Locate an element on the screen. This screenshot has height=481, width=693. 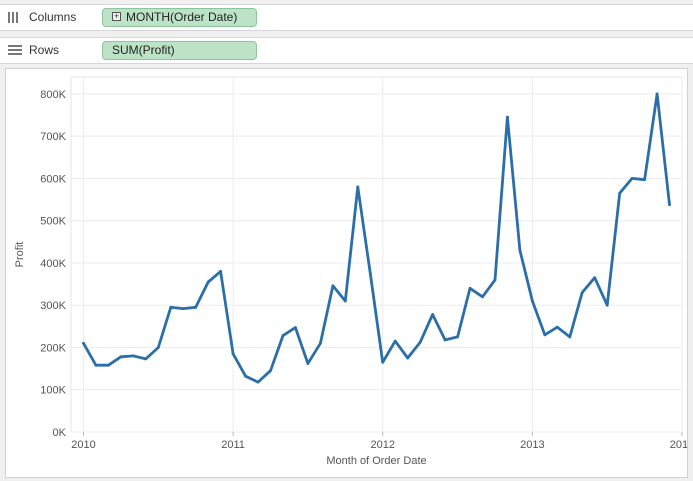
y-tick-label: 300K is located at coordinates (53, 306).